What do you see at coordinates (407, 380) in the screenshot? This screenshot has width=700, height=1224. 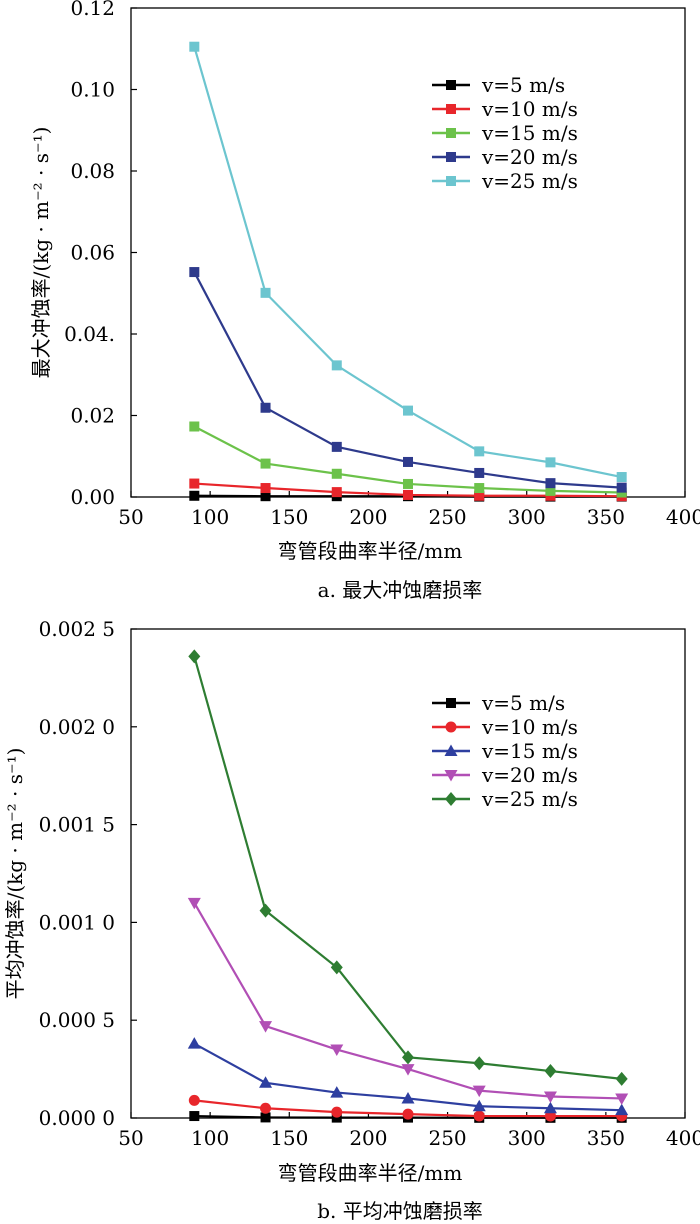 I see `series-line` at bounding box center [407, 380].